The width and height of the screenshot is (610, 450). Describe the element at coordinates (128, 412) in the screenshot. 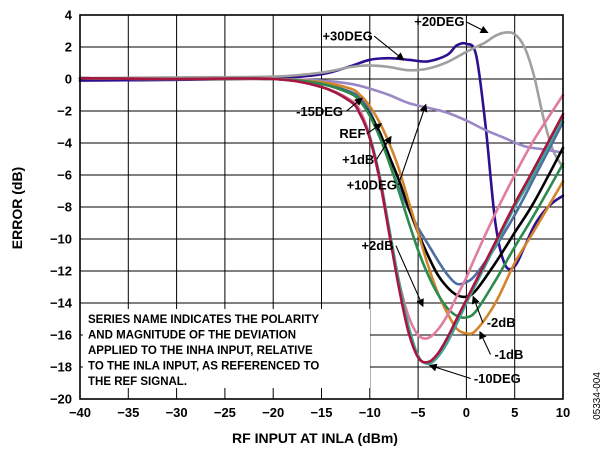

I see `x-tick-label: −35` at that location.